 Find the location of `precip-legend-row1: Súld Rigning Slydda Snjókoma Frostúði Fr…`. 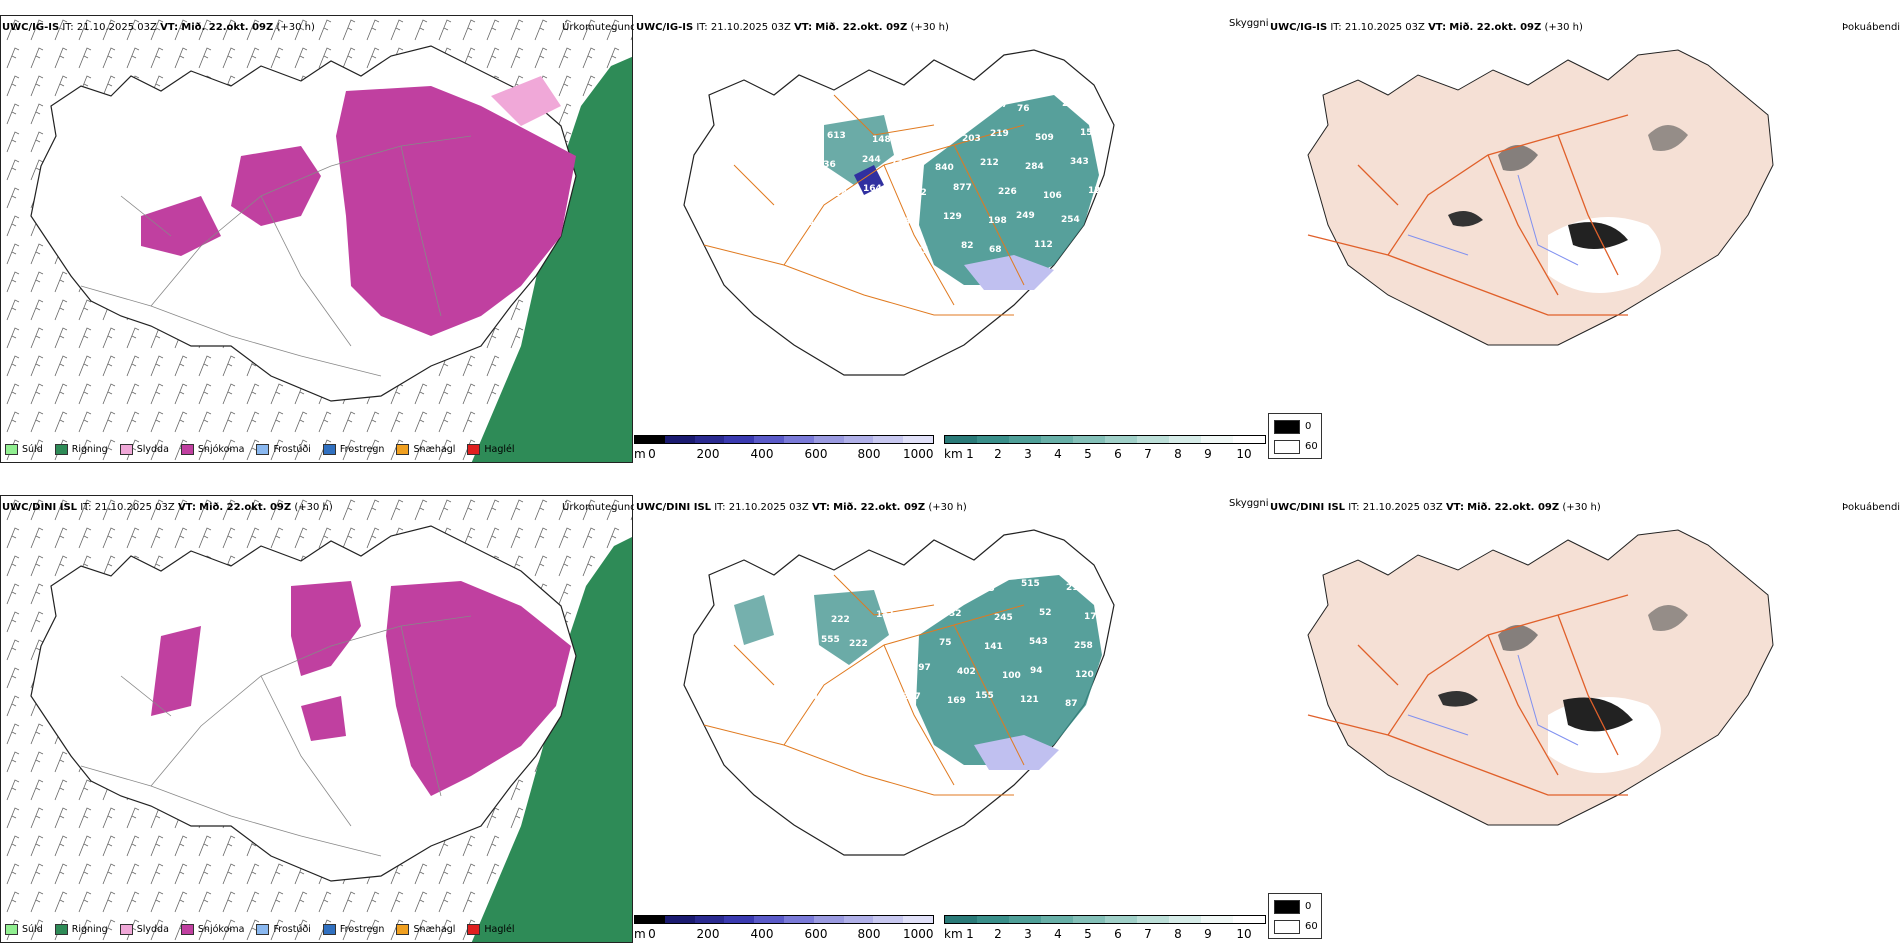

precip-legend-row1: Súld Rigning Slydda Snjókoma Frostúði Fr… is located at coordinates (260, 449).